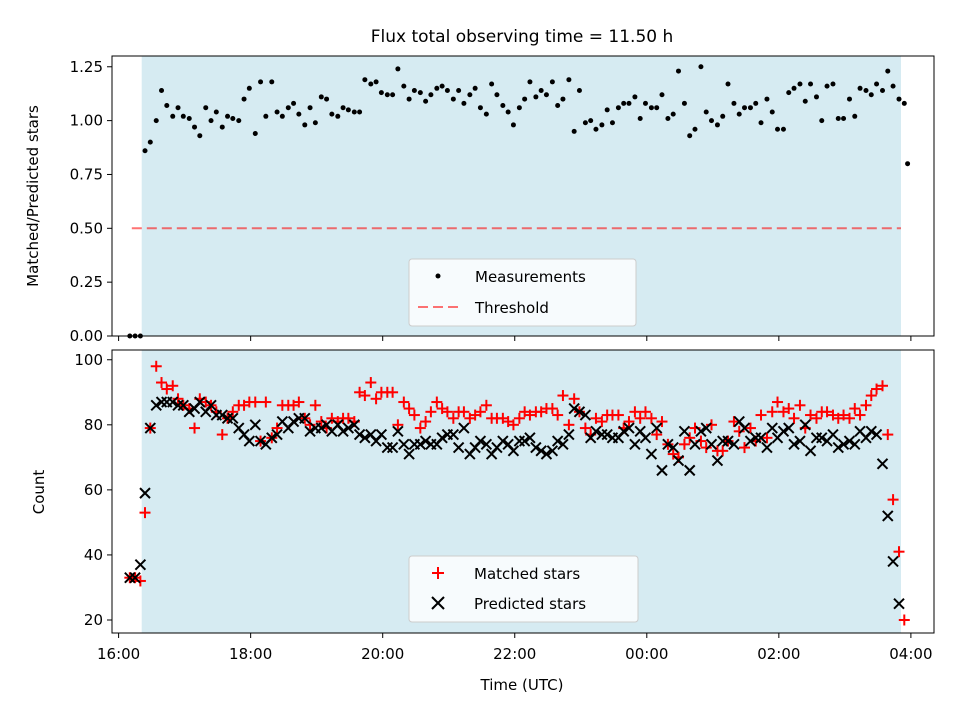  What do you see at coordinates (530, 277) in the screenshot?
I see `legend-measurements-label: Measurements` at bounding box center [530, 277].